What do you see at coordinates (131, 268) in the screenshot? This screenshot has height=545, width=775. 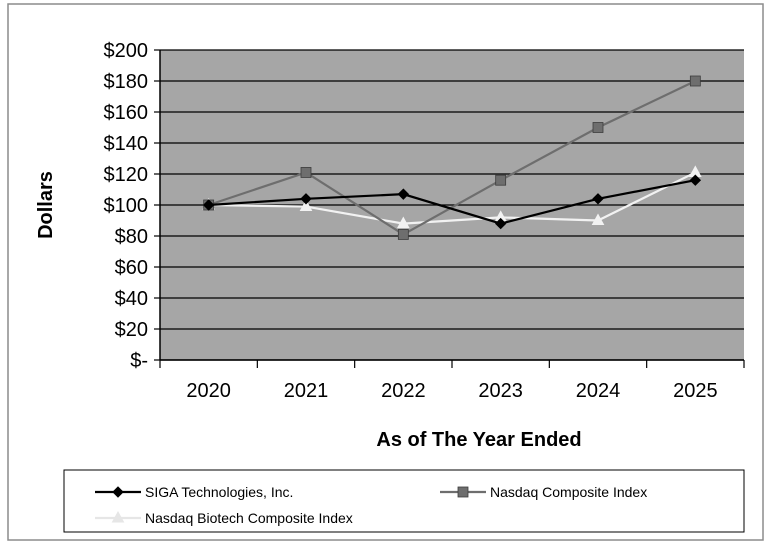 I see `y-tick-label: $60` at bounding box center [131, 268].